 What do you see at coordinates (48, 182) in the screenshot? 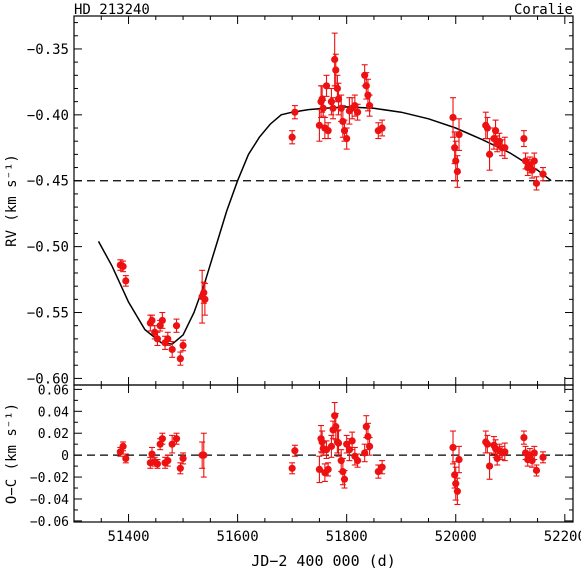
I see `y-tick-label: −0.45` at bounding box center [48, 182].